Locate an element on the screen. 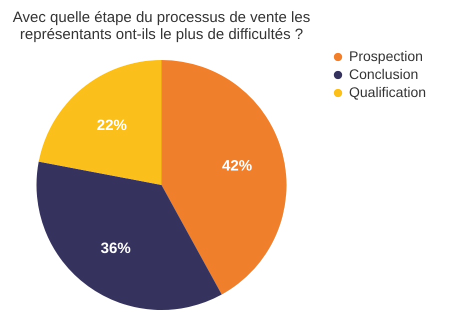  chart-title: Avec quelle étape du processus de vente les représentants ont-ils le plus de difficultés ? is located at coordinates (161, 26).